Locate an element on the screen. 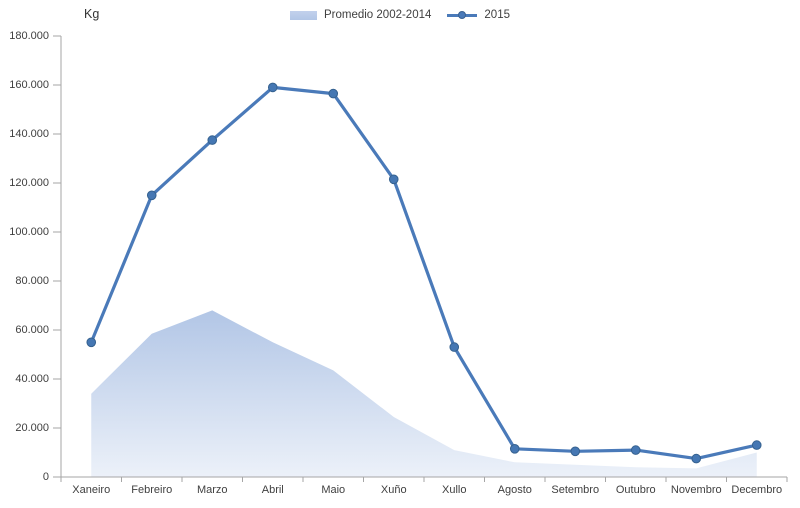 The height and width of the screenshot is (508, 800). y-axis-label: 100.000 is located at coordinates (29, 232).